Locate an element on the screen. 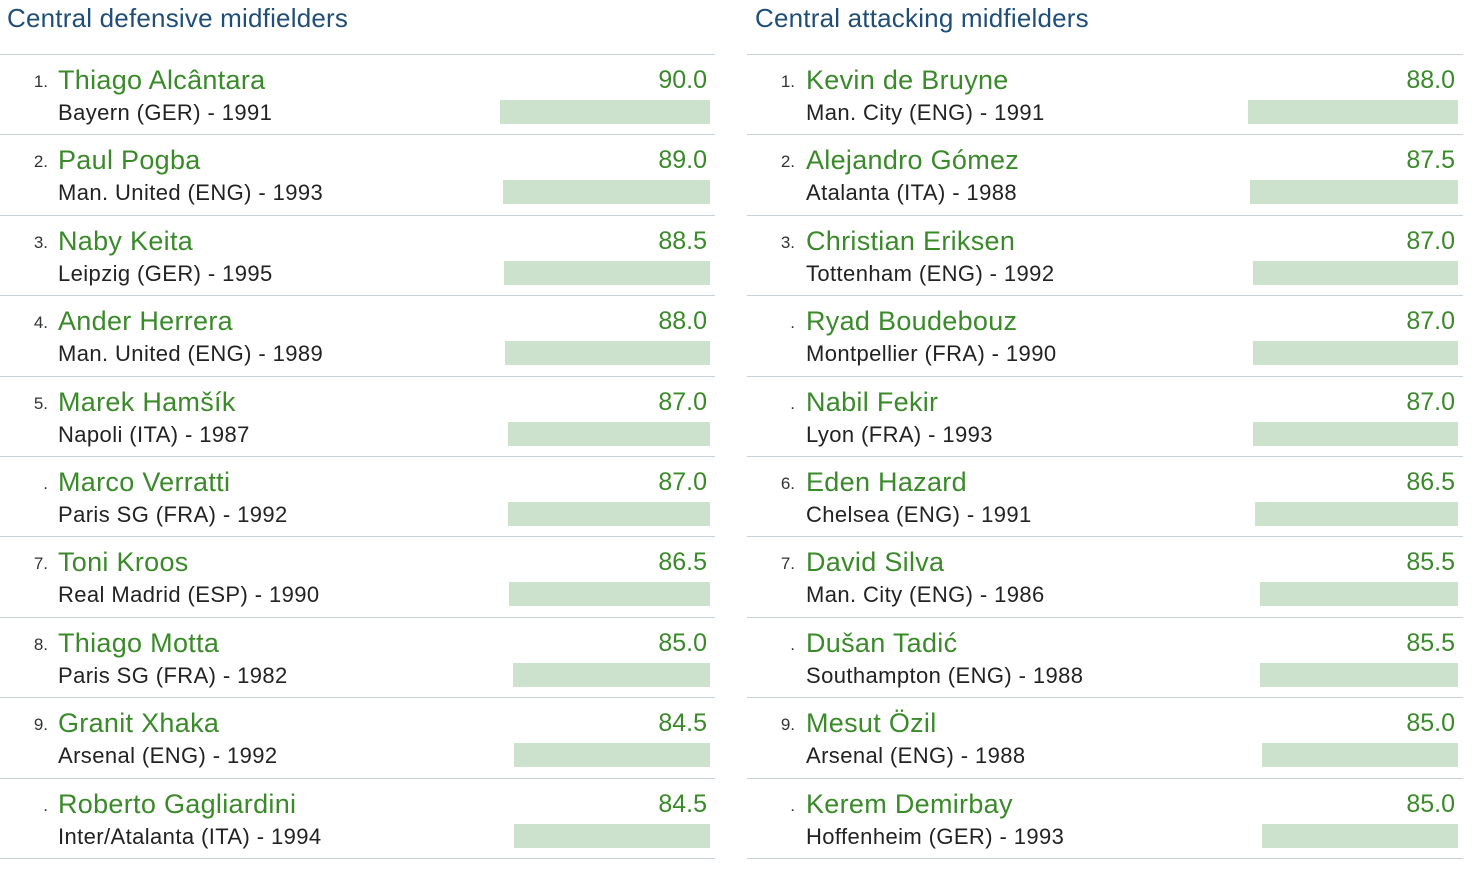 The width and height of the screenshot is (1484, 882). rank-number: 6. is located at coordinates (787, 483).